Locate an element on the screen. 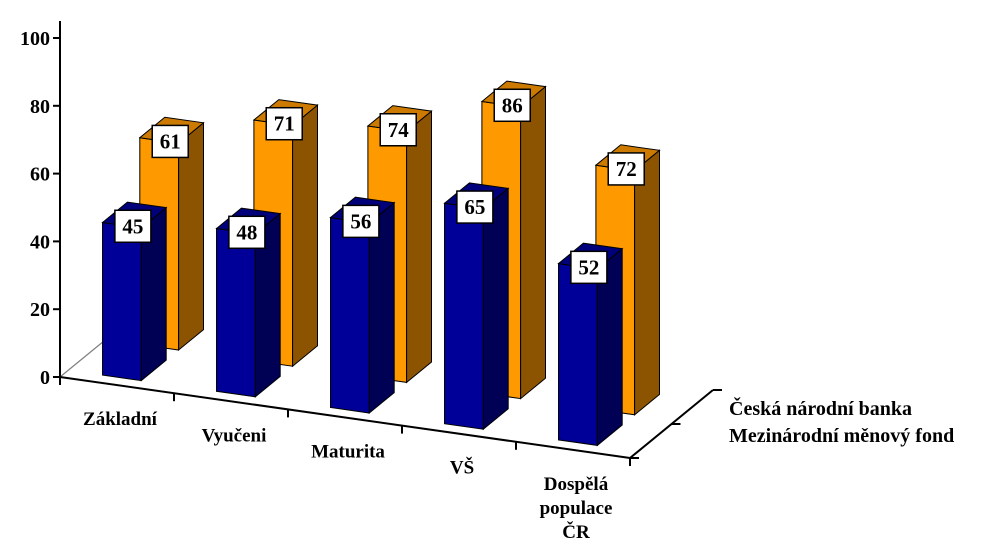 The width and height of the screenshot is (985, 553). category-label-line: Maturita is located at coordinates (348, 452).